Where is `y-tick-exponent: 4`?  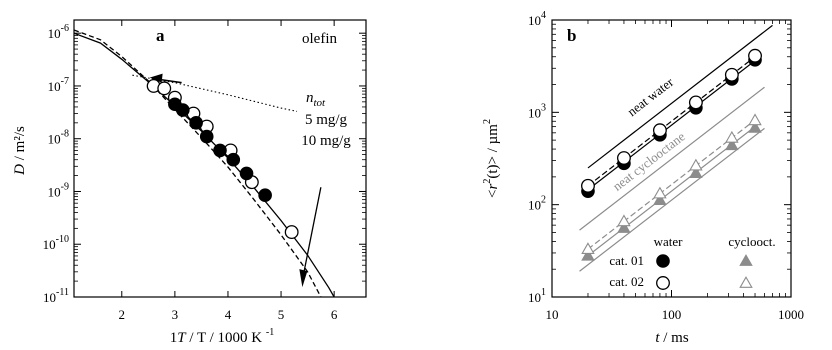
y-tick-exponent: 4 is located at coordinates (543, 15).